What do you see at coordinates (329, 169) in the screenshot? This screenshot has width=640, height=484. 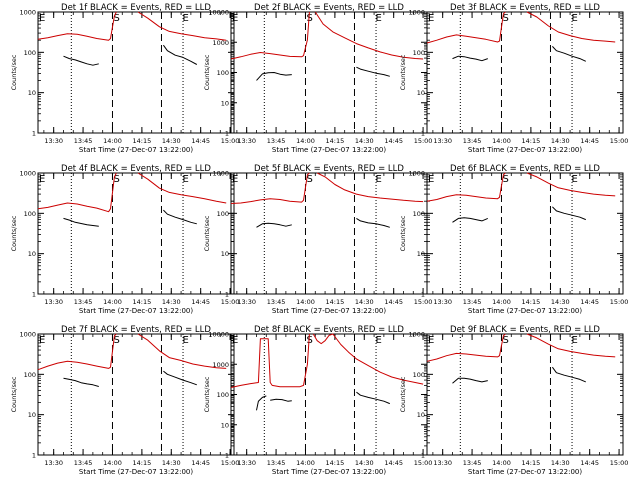 I see `panel-title: Det 5f BLACK = Events, RED = LLD` at bounding box center [329, 169].